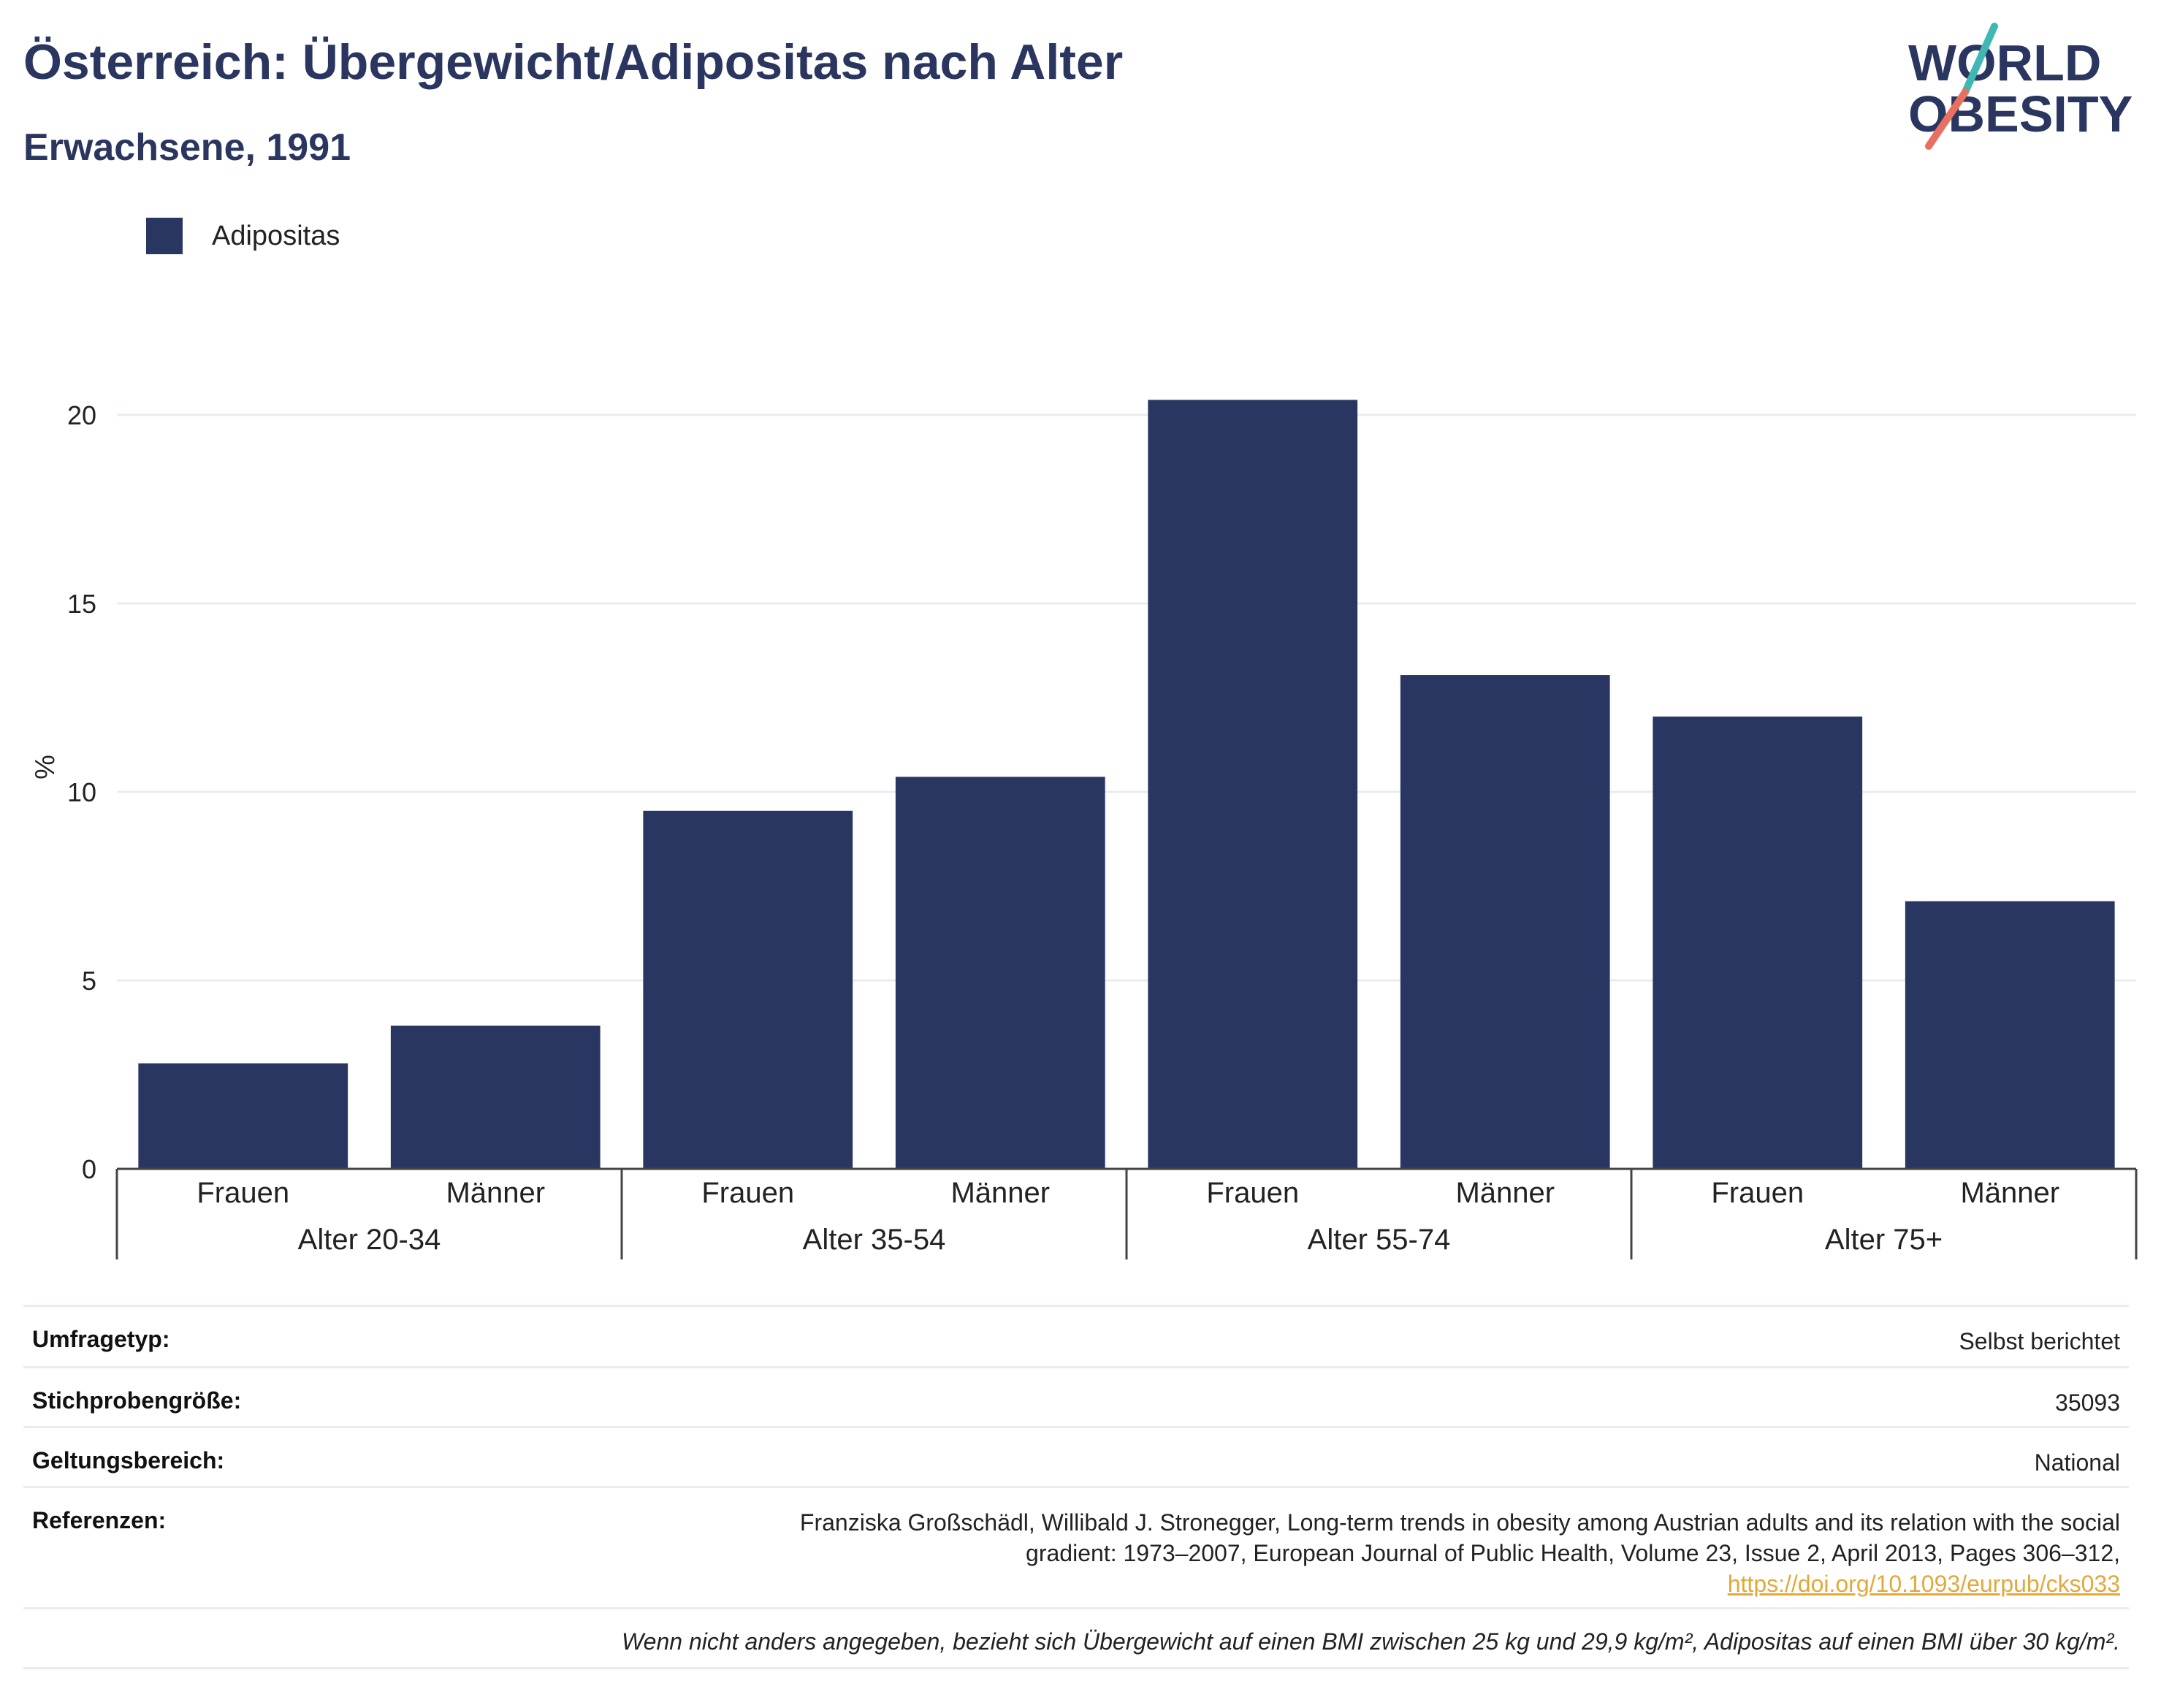 The height and width of the screenshot is (1708, 2161). What do you see at coordinates (137, 1401) in the screenshot?
I see `info-key: Stichprobengröße:` at bounding box center [137, 1401].